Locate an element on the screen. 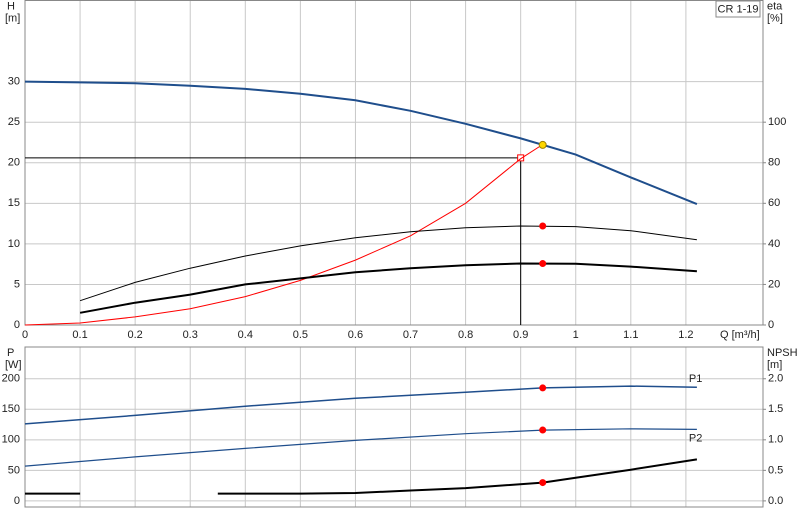  y2-axis-unit: [m] is located at coordinates (774, 365).